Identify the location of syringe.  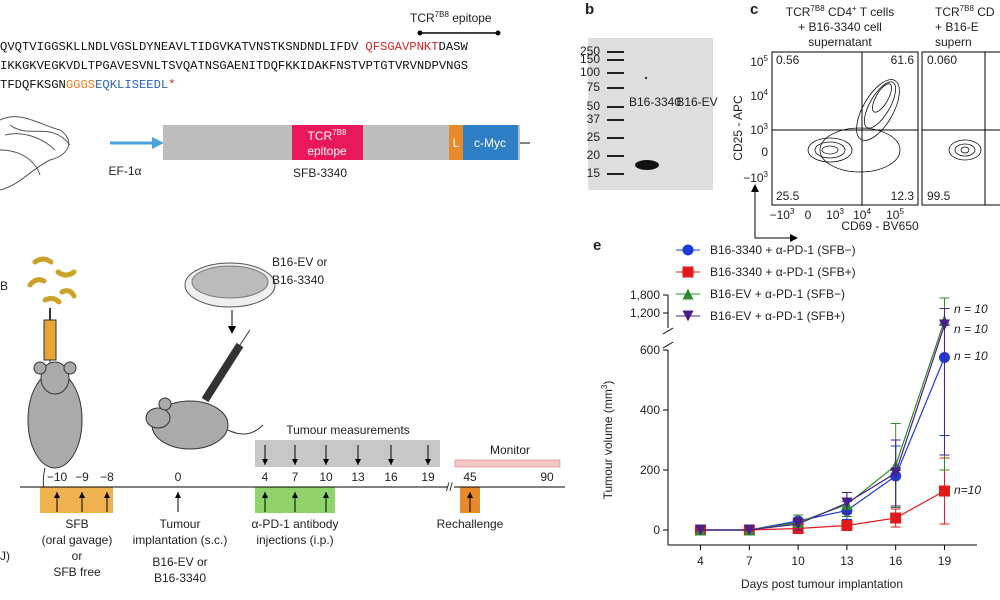
(226, 366).